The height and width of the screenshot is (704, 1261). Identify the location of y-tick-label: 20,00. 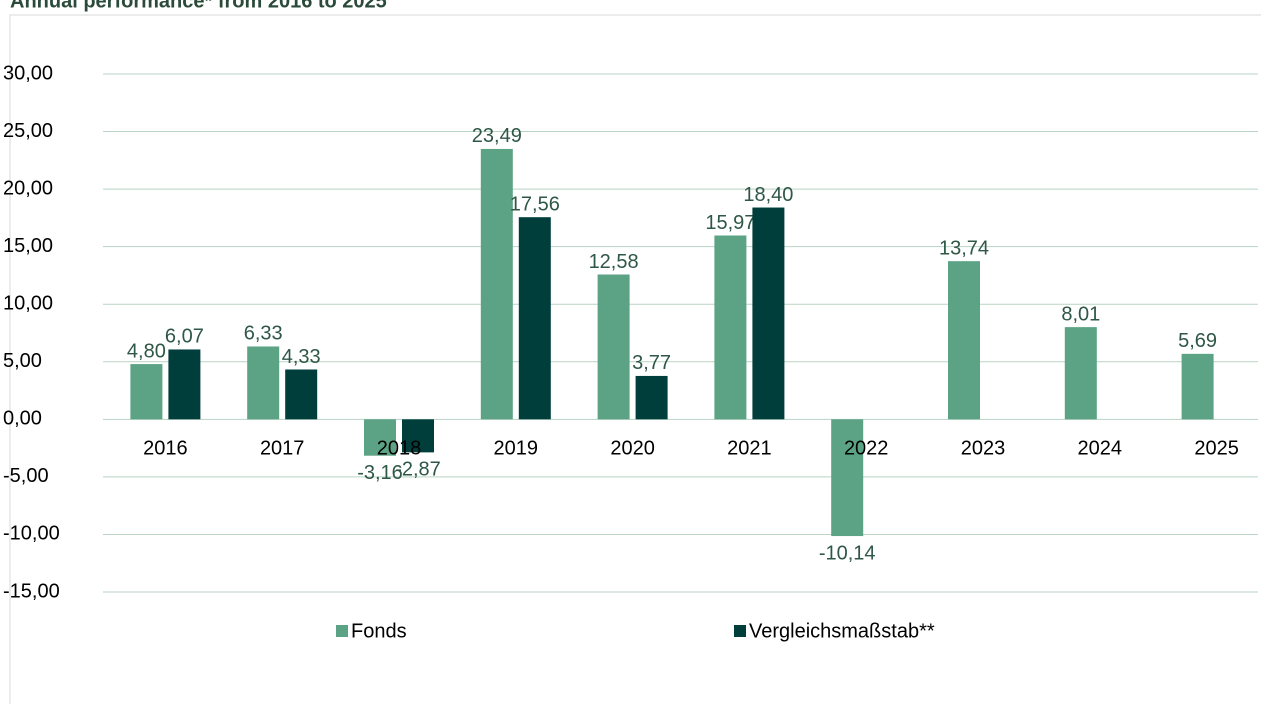
(28, 188).